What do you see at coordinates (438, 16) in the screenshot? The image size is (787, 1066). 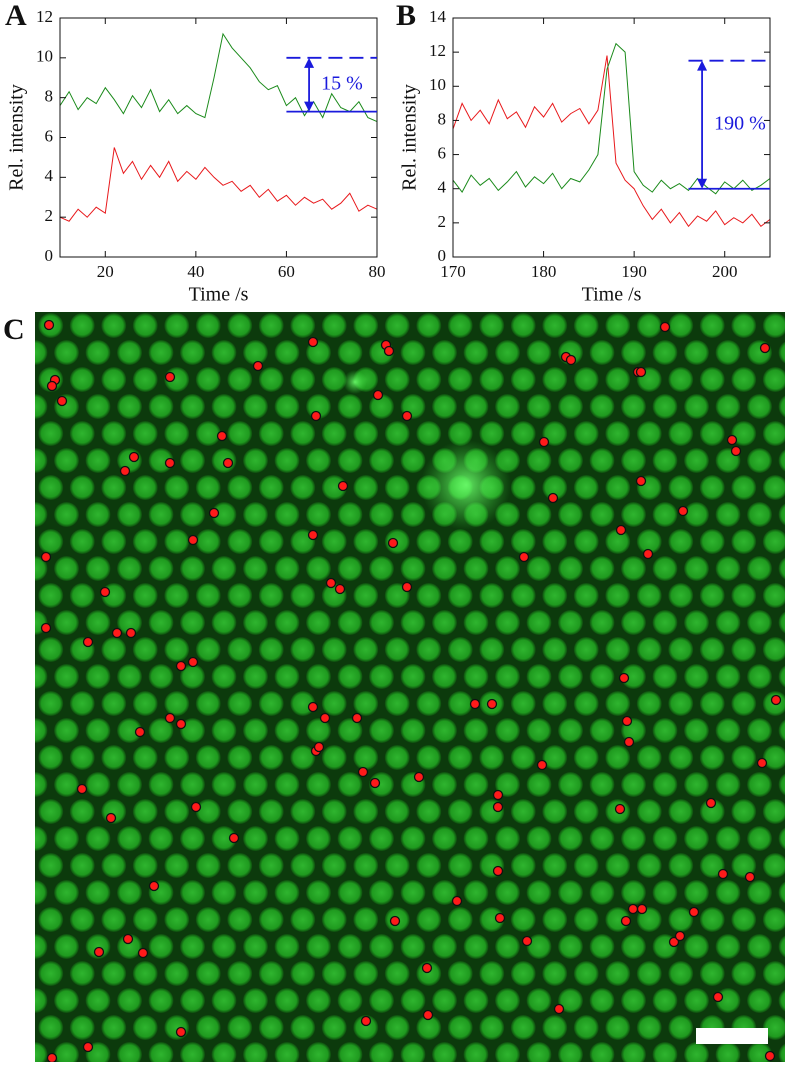 I see `y-tick-label: 14` at bounding box center [438, 16].